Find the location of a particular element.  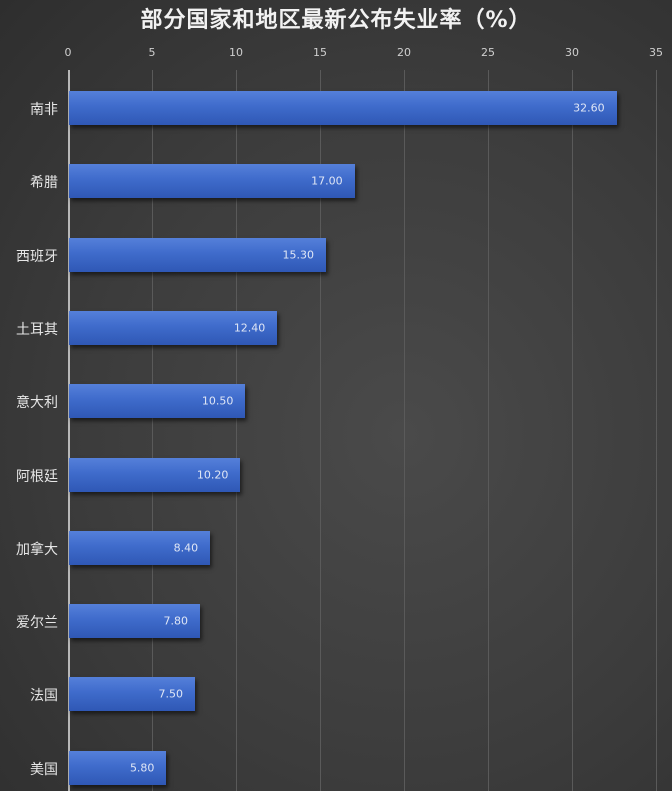

value-label: 8.40 is located at coordinates (186, 548).